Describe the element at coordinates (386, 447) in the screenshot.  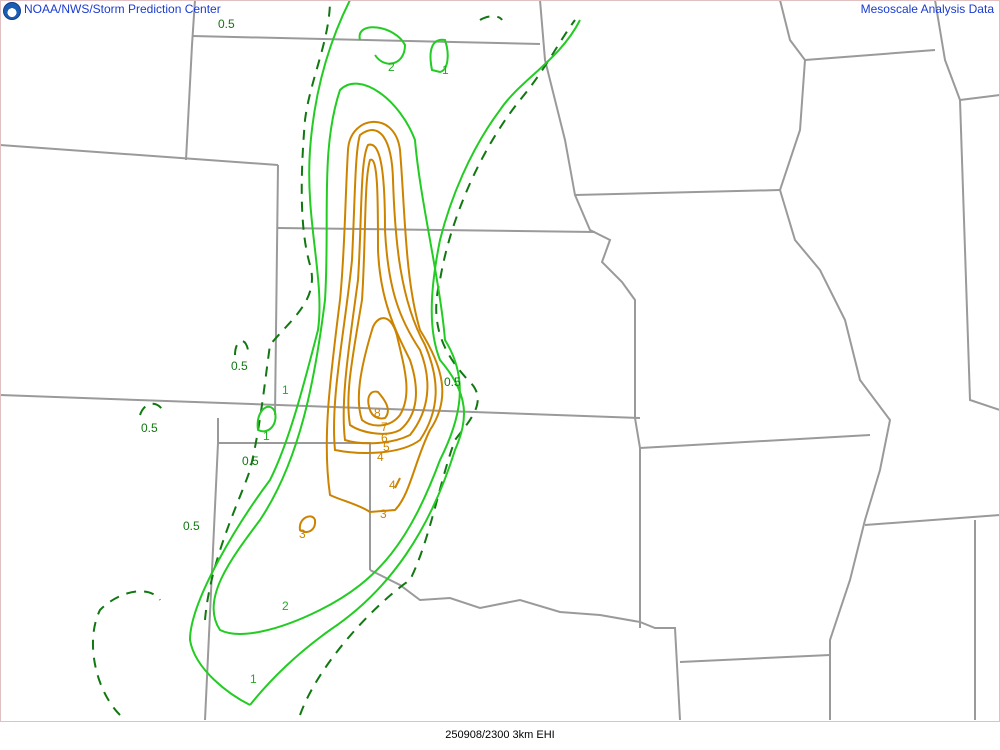
I see `label-5: 5` at that location.